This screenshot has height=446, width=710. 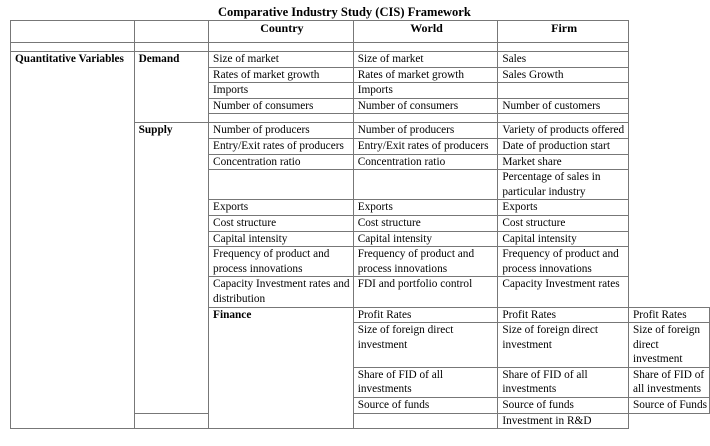 I want to click on header-row: Country World Firm, so click(x=360, y=31).